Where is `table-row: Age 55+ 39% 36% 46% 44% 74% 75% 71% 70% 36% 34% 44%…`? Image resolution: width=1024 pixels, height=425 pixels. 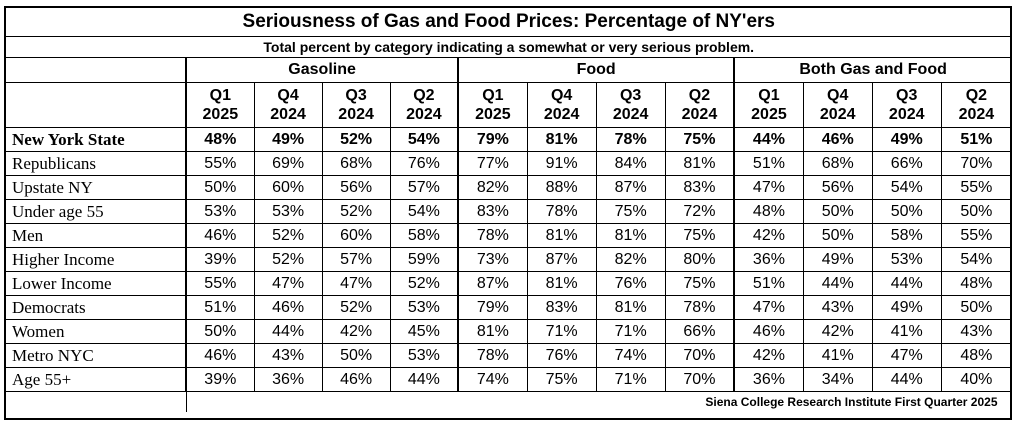
table-row: Age 55+ 39% 36% 46% 44% 74% 75% 71% 70% 36% 34% 44%… is located at coordinates (509, 379).